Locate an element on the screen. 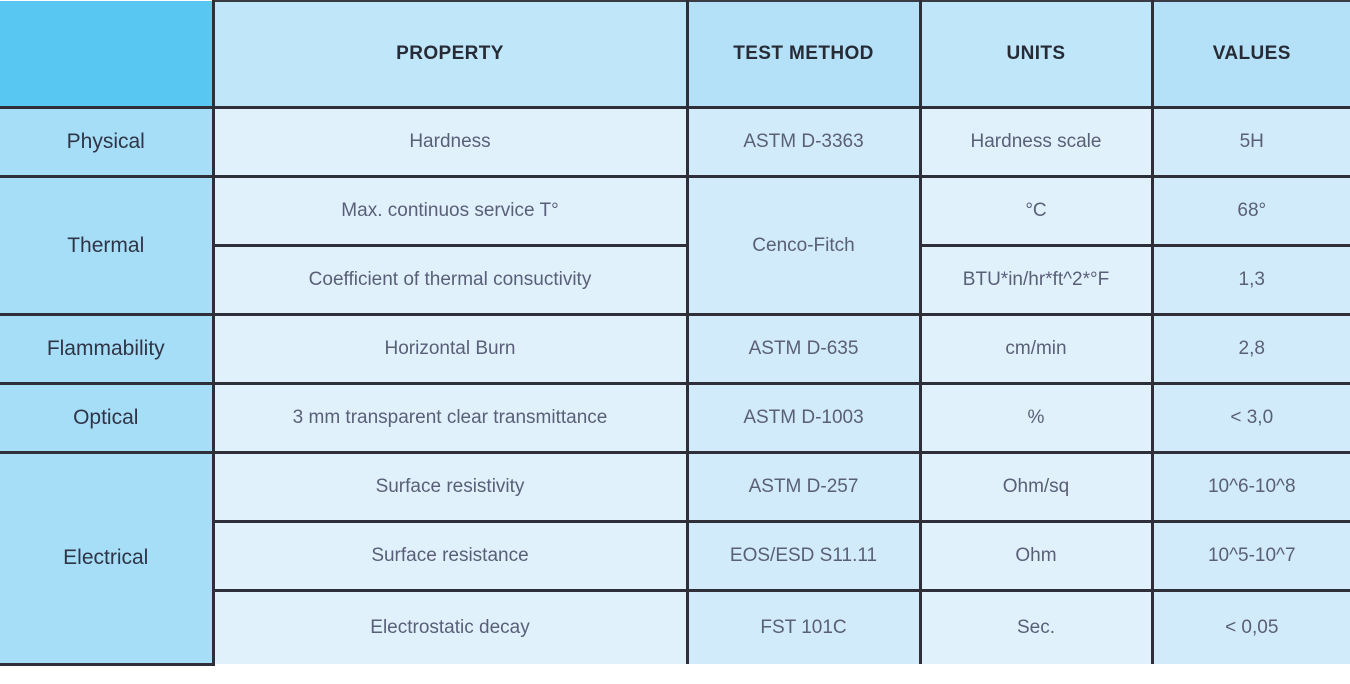 The width and height of the screenshot is (1350, 684). category-cell-flammability: Flammability is located at coordinates (107, 349).